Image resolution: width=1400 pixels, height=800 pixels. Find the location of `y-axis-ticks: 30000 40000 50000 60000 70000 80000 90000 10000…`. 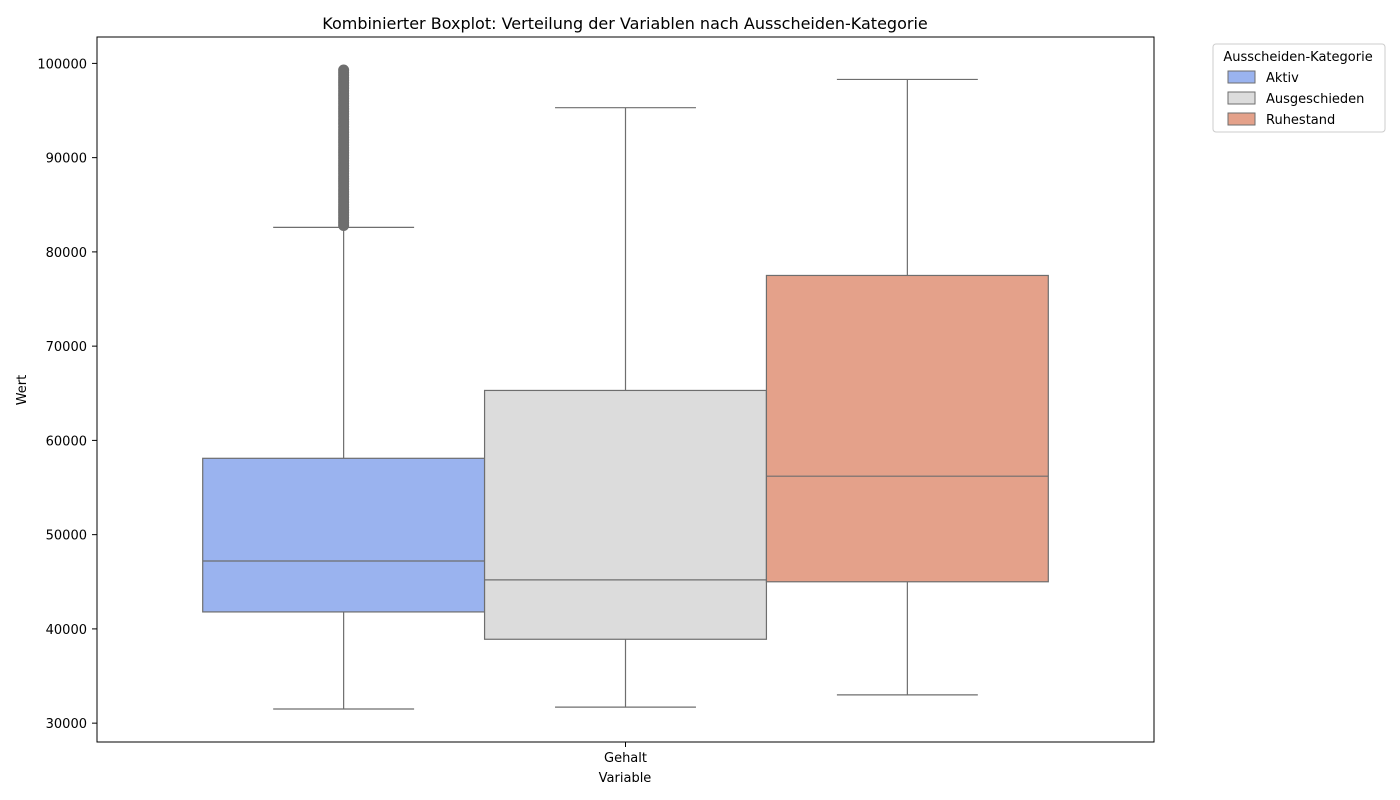

y-axis-ticks: 30000 40000 50000 60000 70000 80000 90000 10000… is located at coordinates (67, 394).